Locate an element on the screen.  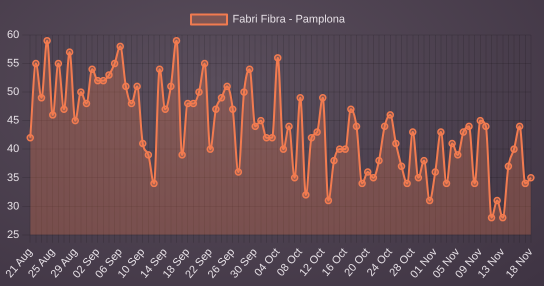
y-tick-label: 35 is located at coordinates (13, 178).